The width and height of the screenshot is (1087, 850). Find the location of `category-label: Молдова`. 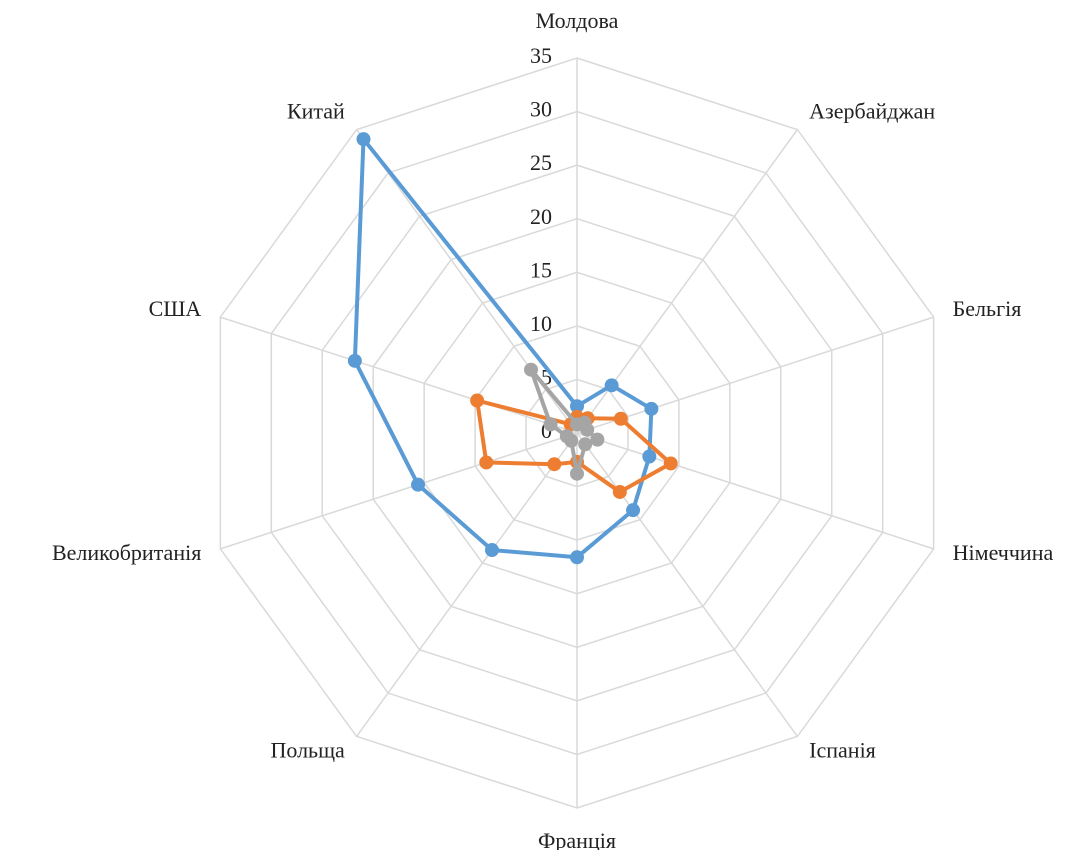

category-label: Молдова is located at coordinates (577, 20).